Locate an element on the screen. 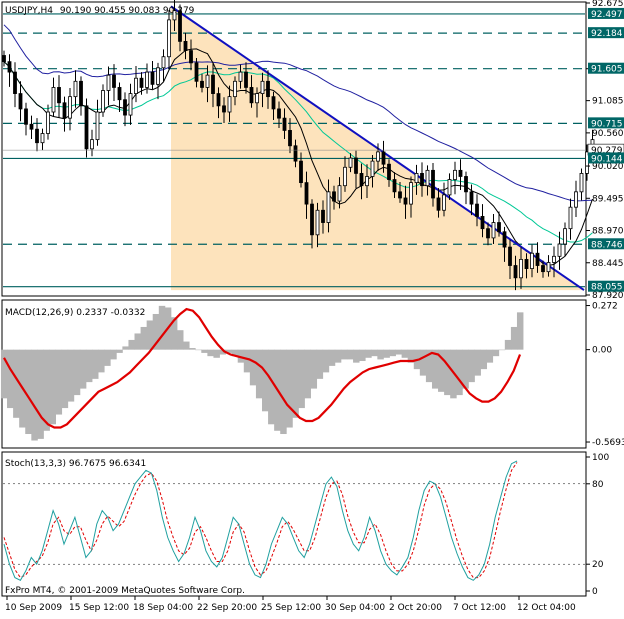 The width and height of the screenshot is (624, 619). level-tag-label: 90.715 is located at coordinates (607, 124).